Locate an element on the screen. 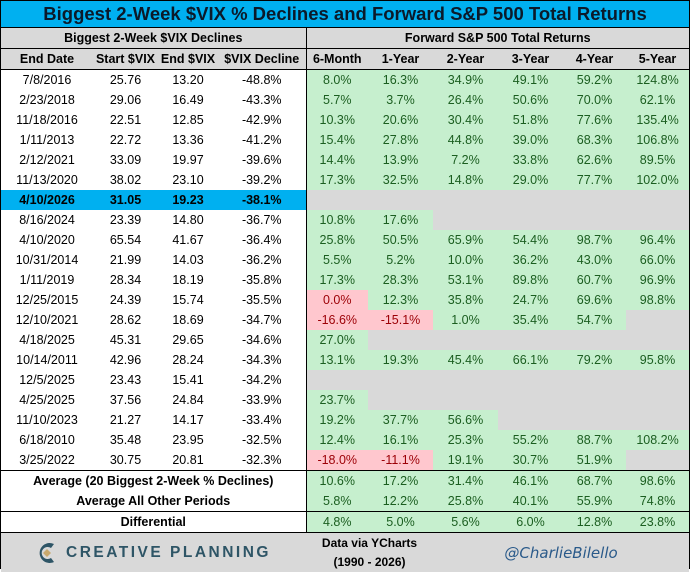 The height and width of the screenshot is (572, 690). vix-cell: 12.85 is located at coordinates (188, 120).